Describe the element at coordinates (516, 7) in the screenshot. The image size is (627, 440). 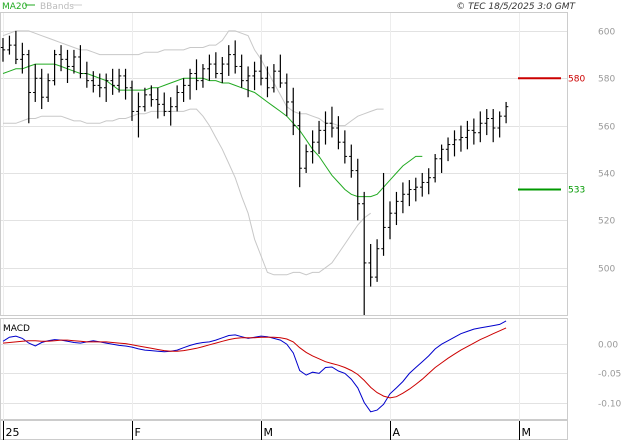
I see `copyright-label: © TEC 18/5/2025 3:0 GMT` at that location.